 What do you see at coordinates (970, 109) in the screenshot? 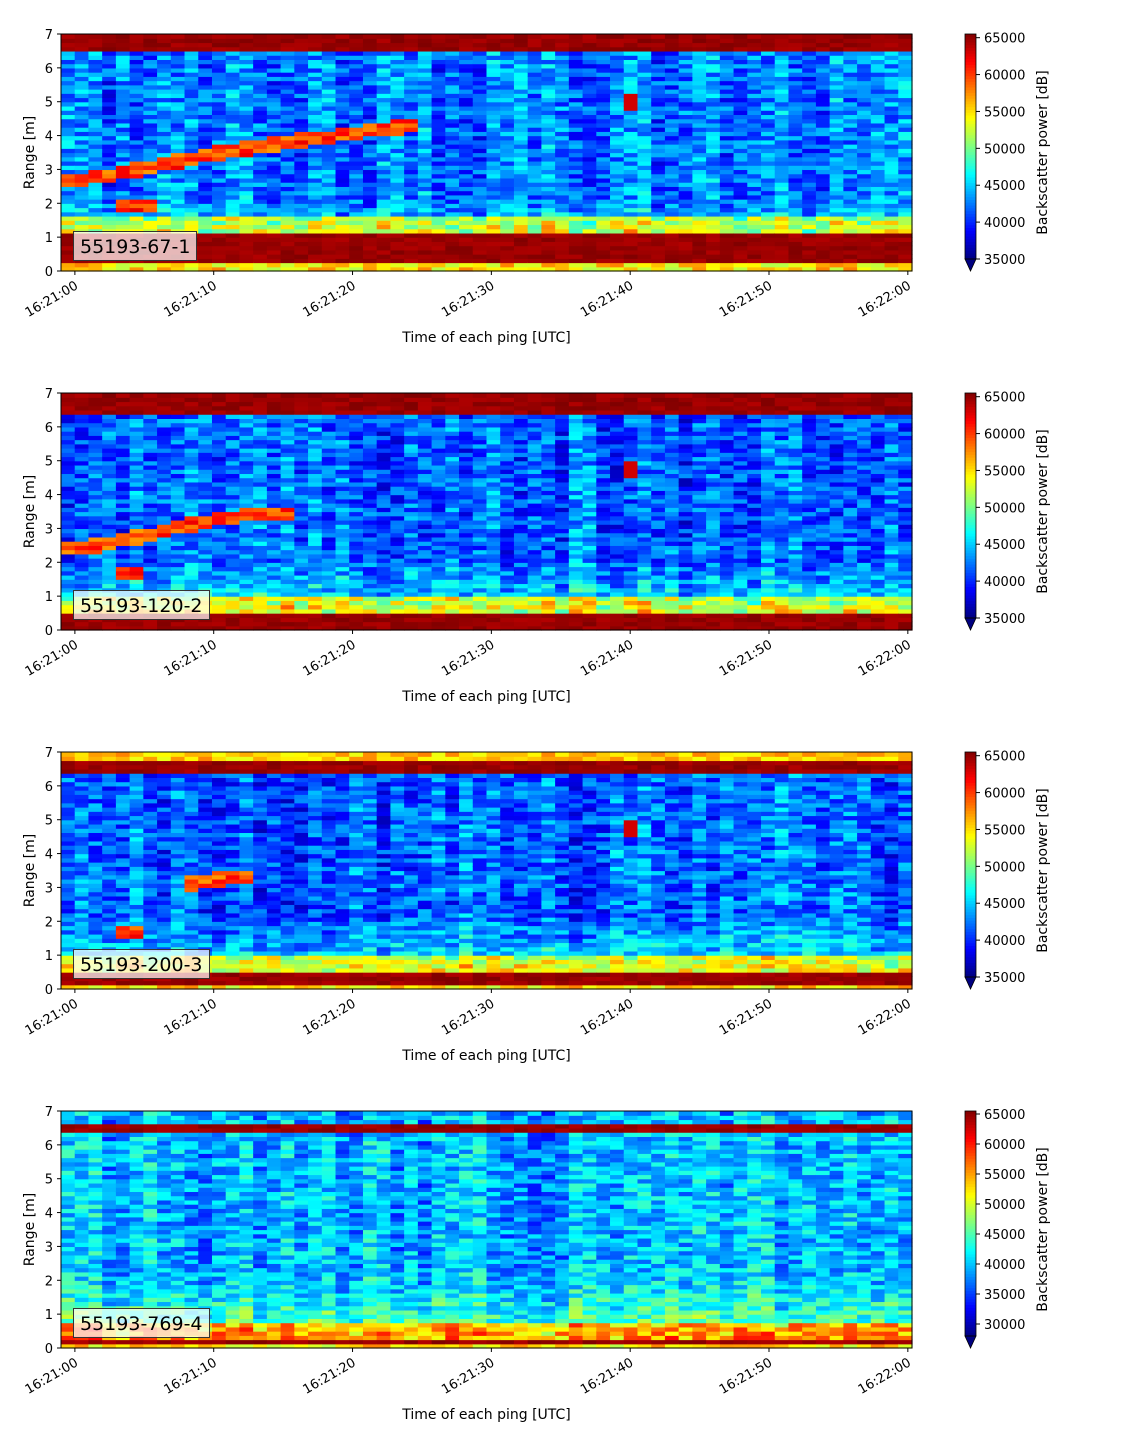
I see `colorbar-segment` at bounding box center [970, 109].